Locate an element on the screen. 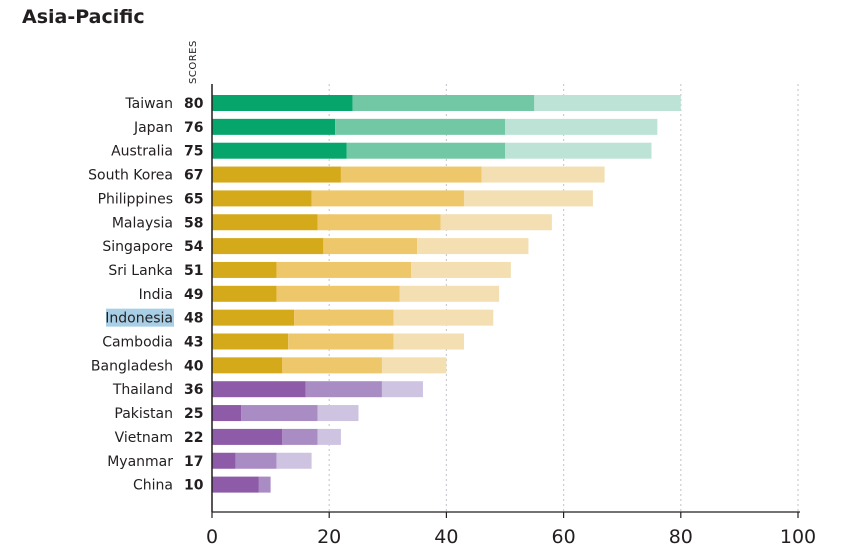  category-label: Vietnam is located at coordinates (144, 438).